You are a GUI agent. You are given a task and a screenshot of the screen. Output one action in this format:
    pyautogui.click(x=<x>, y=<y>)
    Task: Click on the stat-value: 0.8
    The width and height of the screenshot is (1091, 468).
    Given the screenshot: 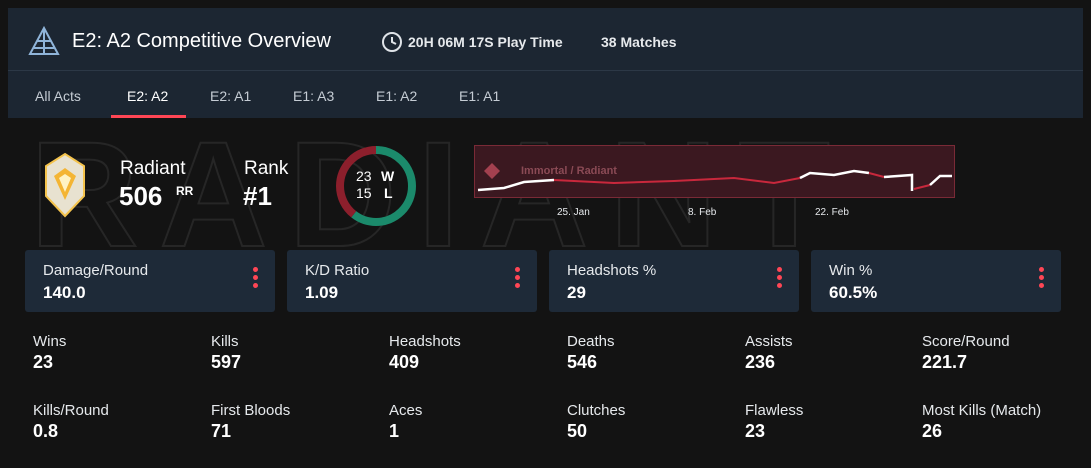 What is the action you would take?
    pyautogui.click(x=46, y=431)
    